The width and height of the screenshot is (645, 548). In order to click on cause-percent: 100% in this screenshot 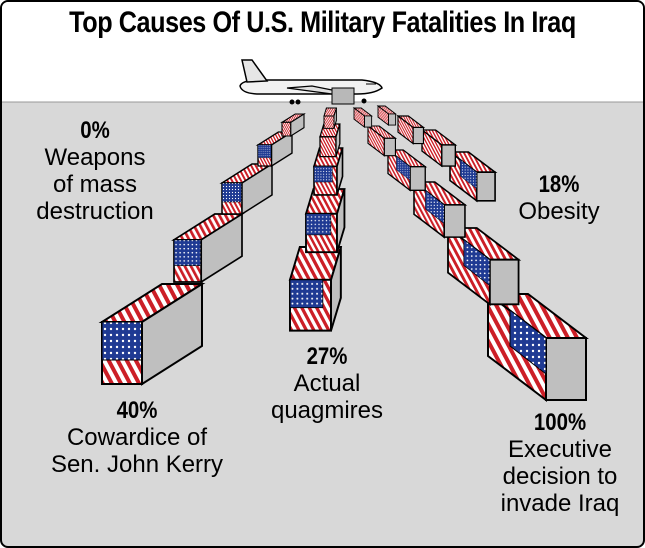, I will do `click(560, 422)`.